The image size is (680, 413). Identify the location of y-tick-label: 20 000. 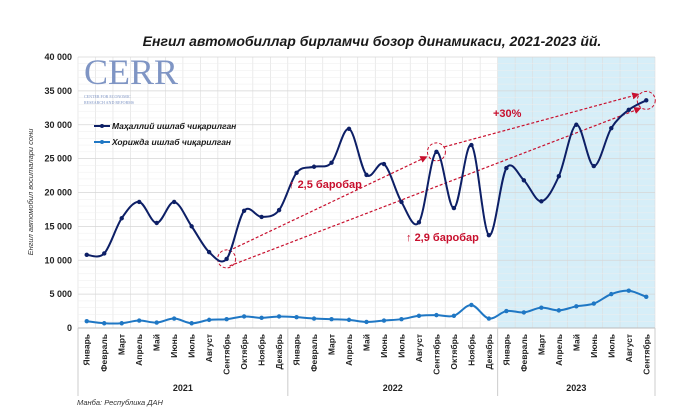
(58, 193).